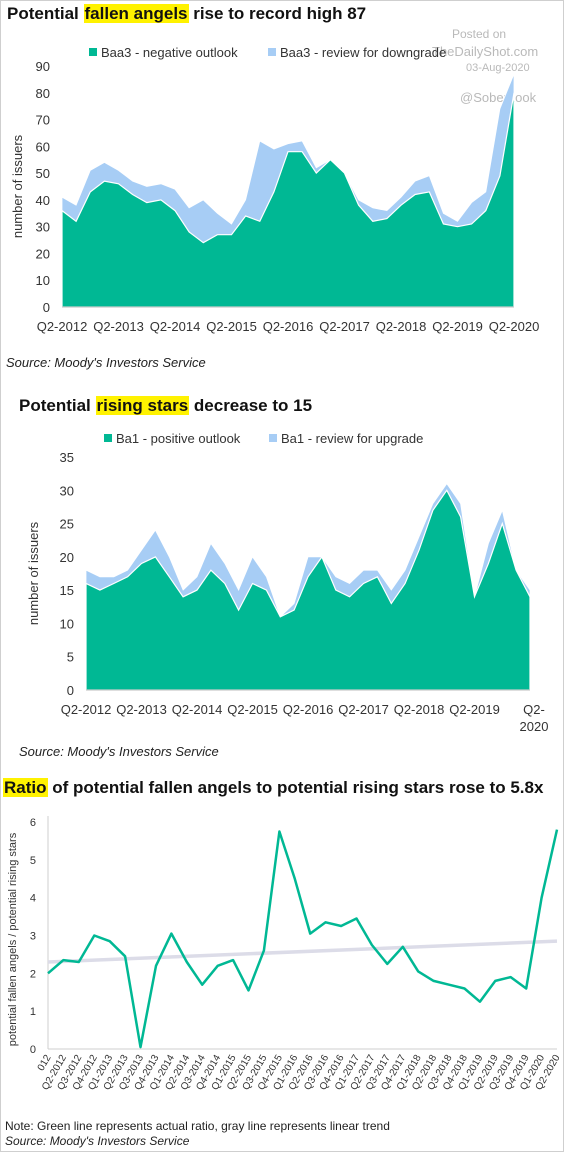 The image size is (564, 1152). I want to click on chart2-area-outlook, so click(308, 590).